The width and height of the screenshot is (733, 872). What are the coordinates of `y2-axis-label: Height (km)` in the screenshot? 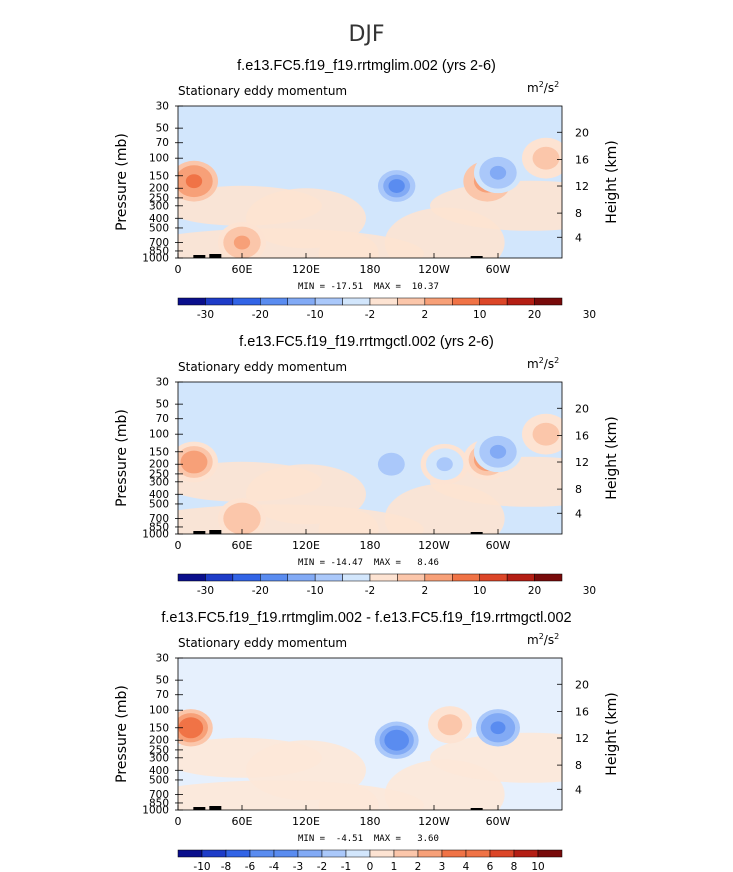 It's located at (612, 181).